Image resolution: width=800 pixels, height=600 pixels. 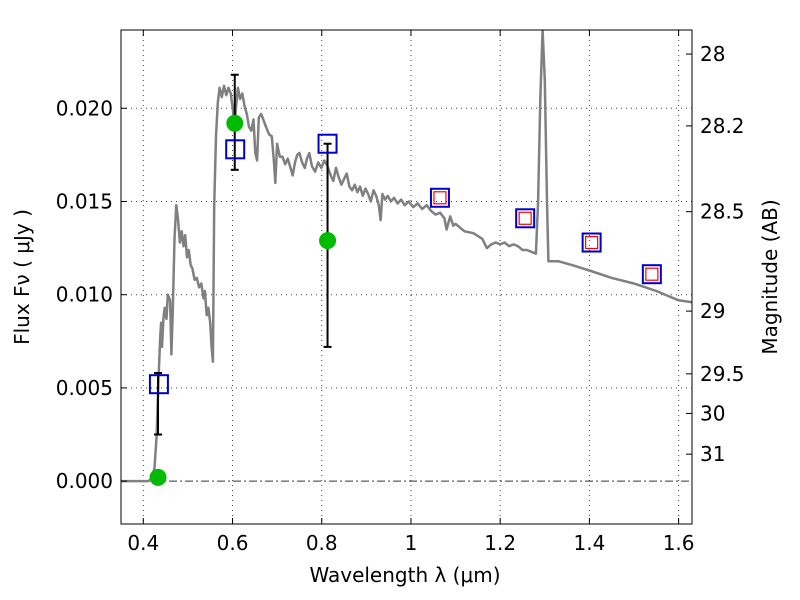 What do you see at coordinates (84, 202) in the screenshot?
I see `y-tick-label: 0.015` at bounding box center [84, 202].